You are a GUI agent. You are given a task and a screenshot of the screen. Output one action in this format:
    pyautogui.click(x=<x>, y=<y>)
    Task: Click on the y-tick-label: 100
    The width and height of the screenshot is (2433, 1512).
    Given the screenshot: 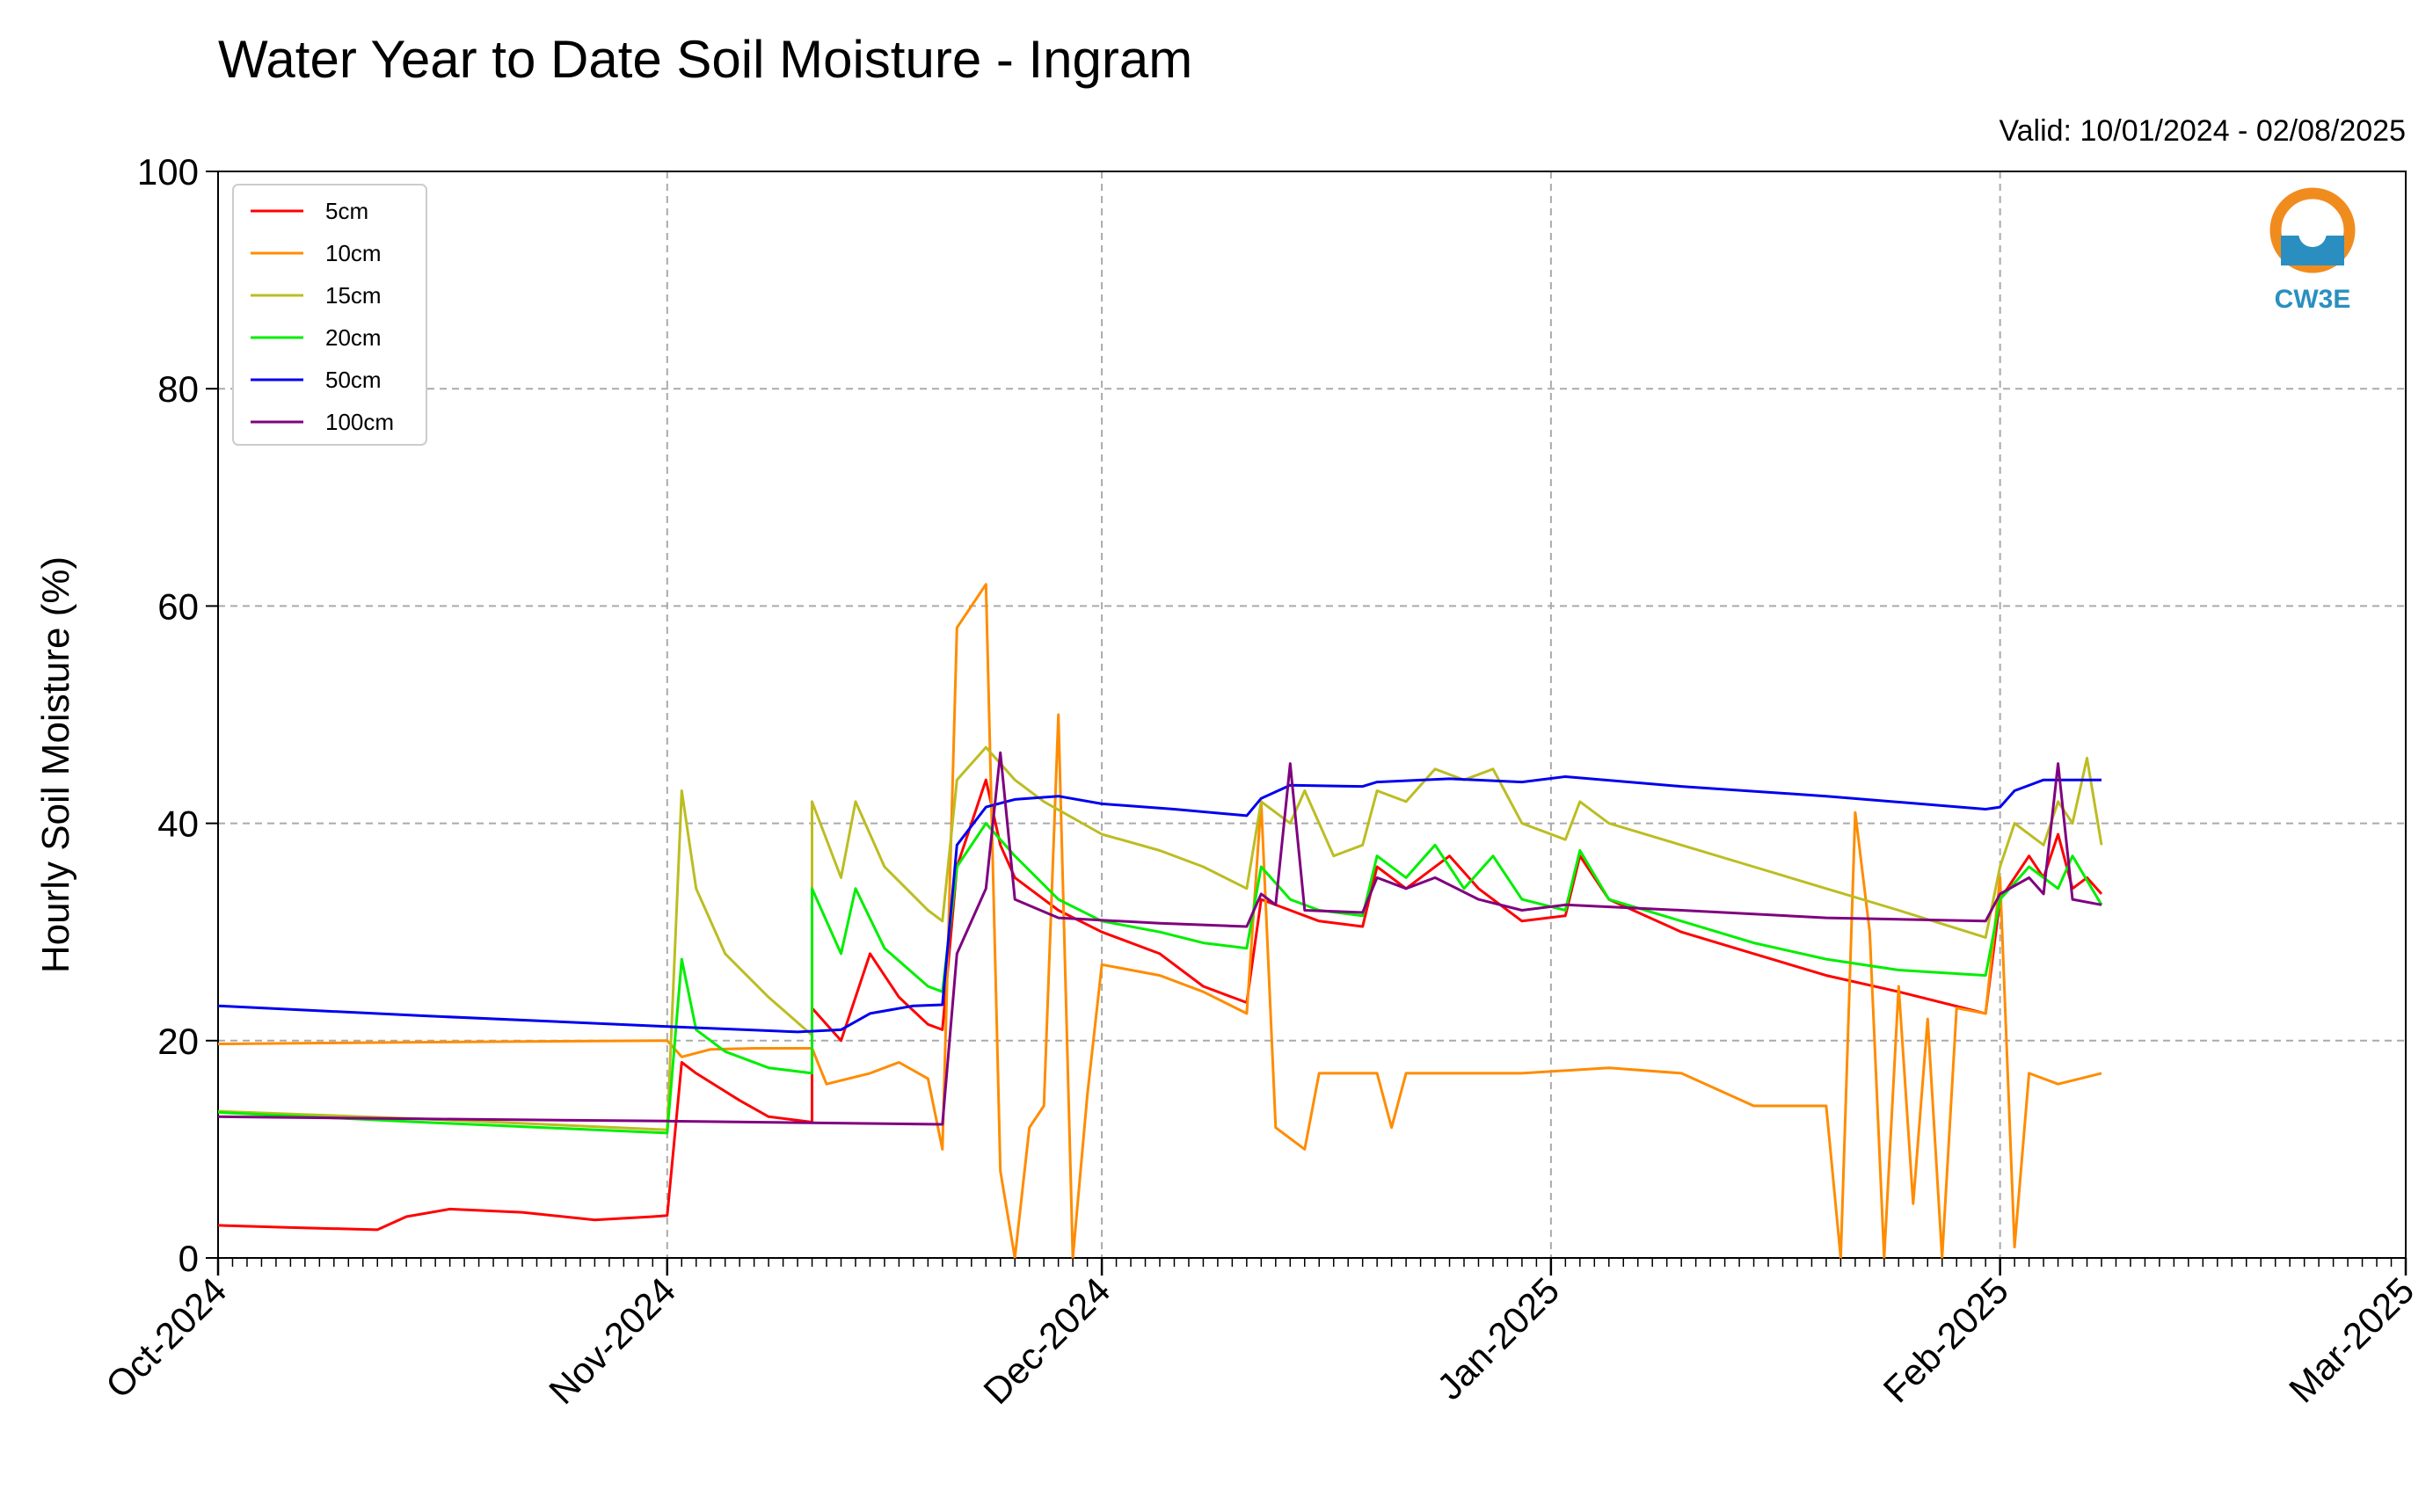 What is the action you would take?
    pyautogui.click(x=168, y=172)
    